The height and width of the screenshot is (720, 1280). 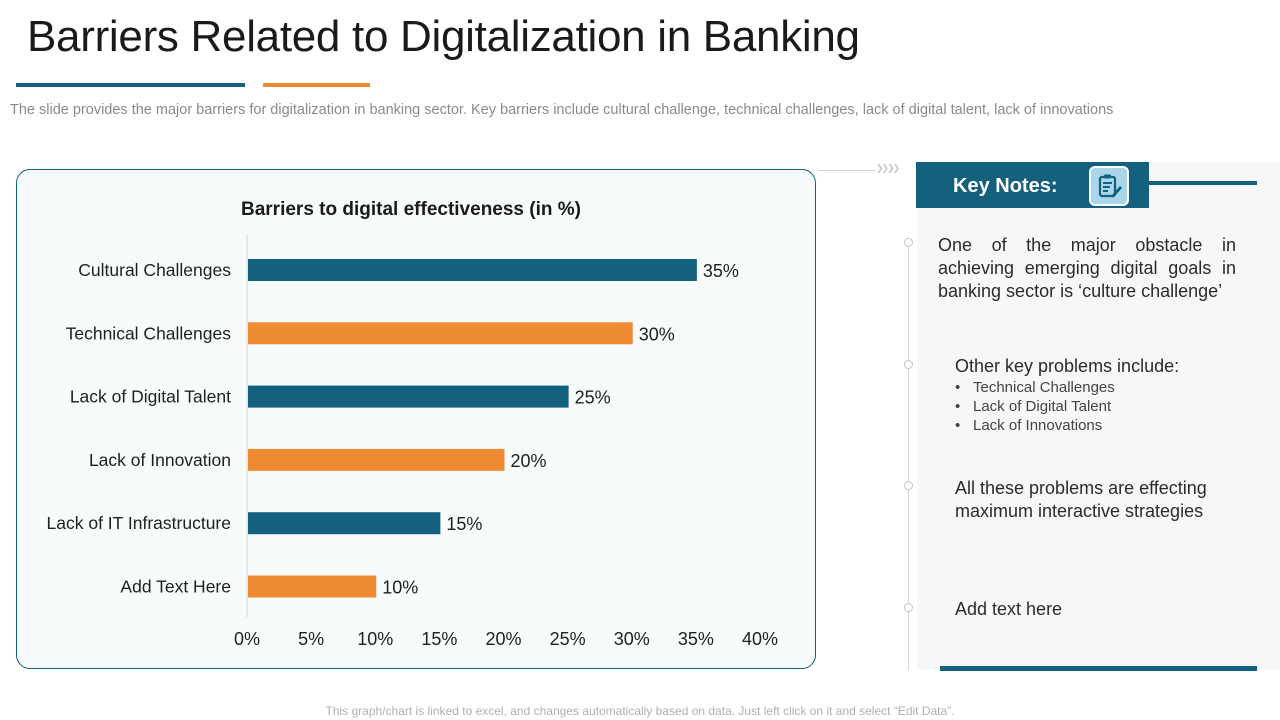 I want to click on list-item: Lack of Digital Talent, so click(x=1035, y=406).